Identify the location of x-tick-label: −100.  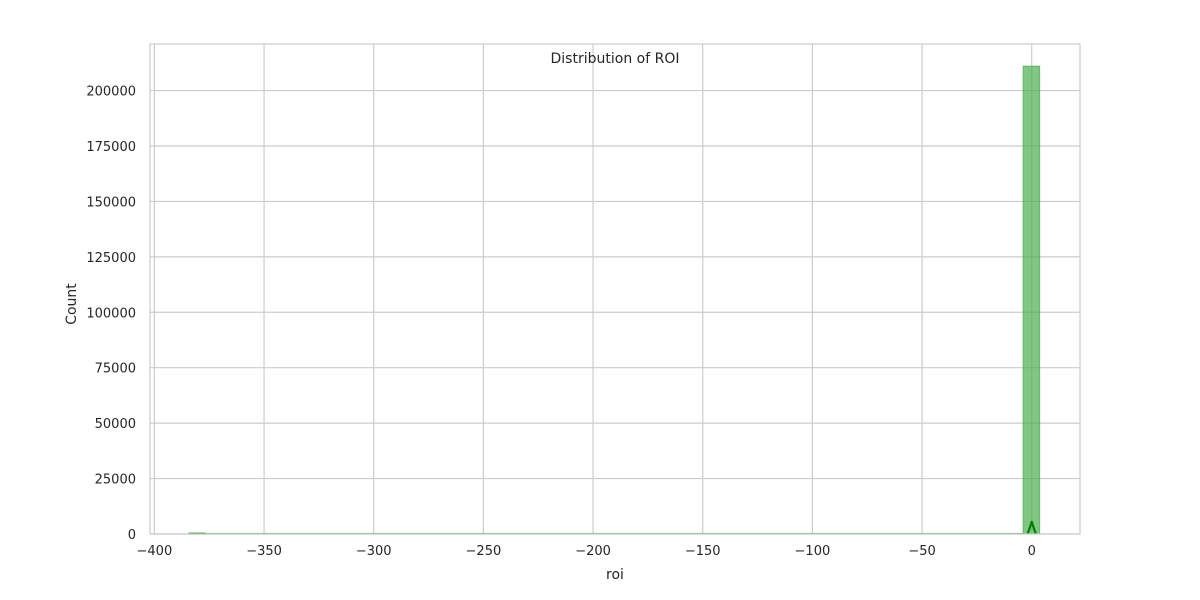
(813, 551).